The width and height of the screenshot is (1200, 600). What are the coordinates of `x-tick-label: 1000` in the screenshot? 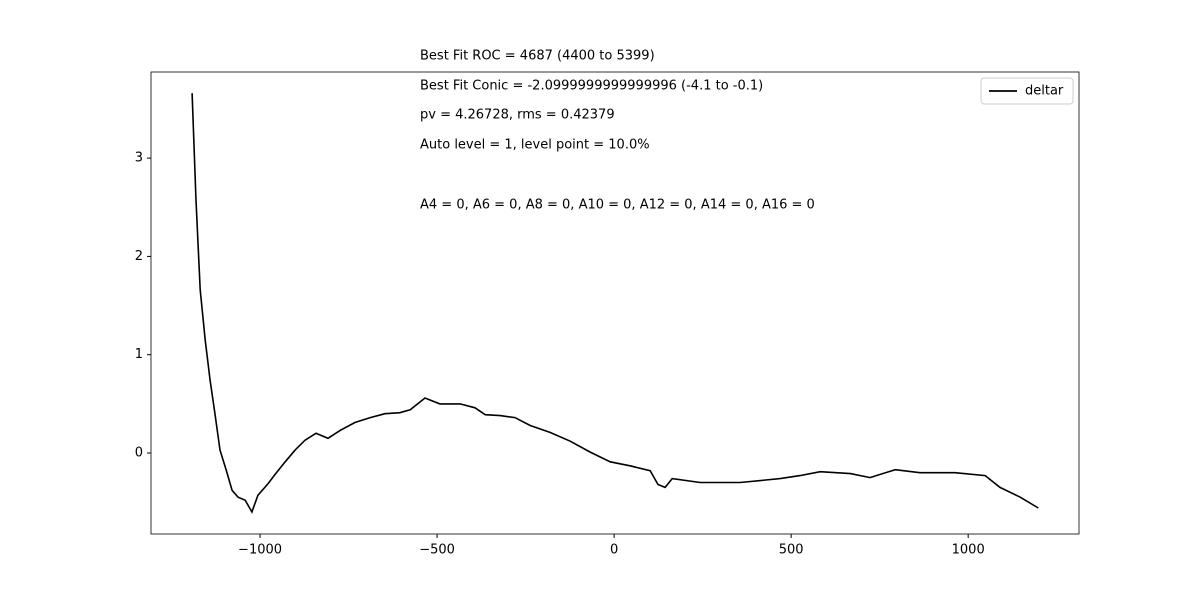 It's located at (968, 550).